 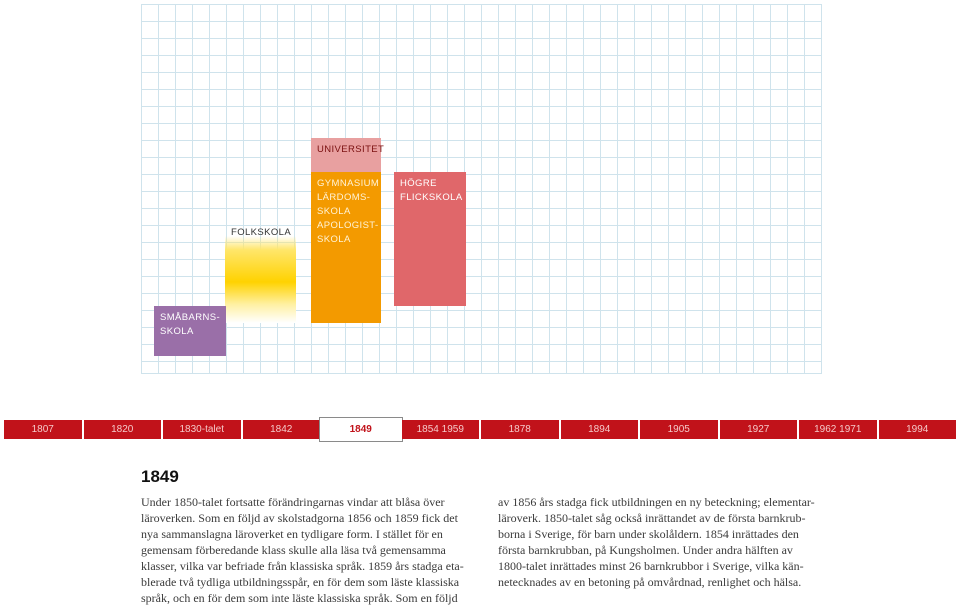 I want to click on block-label: FLICKSKOLA, so click(x=431, y=197).